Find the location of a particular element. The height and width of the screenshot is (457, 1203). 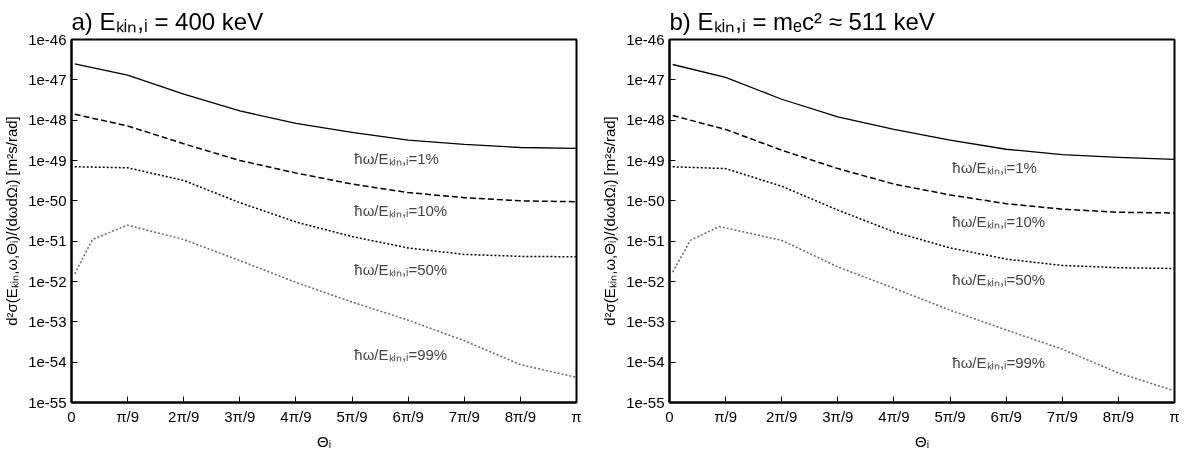

chart-title: a) Eₖᵢₙ,ᵢ = 400 keV is located at coordinates (167, 21).